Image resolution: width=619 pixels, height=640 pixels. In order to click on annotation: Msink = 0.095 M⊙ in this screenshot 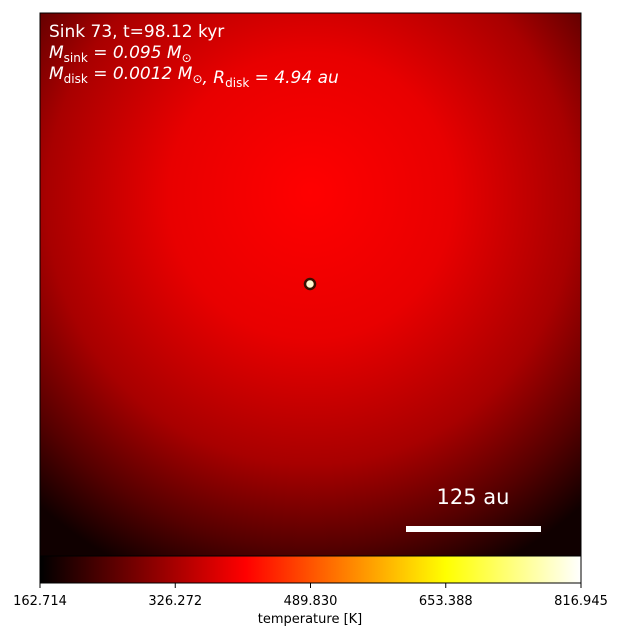, I will do `click(120, 54)`.